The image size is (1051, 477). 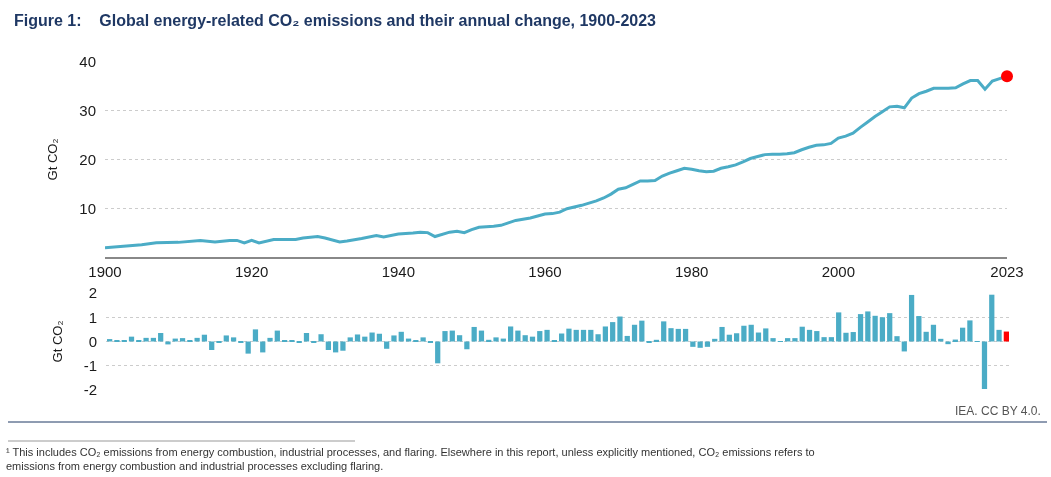 What do you see at coordinates (1007, 271) in the screenshot?
I see `x-tick-label: 2023` at bounding box center [1007, 271].